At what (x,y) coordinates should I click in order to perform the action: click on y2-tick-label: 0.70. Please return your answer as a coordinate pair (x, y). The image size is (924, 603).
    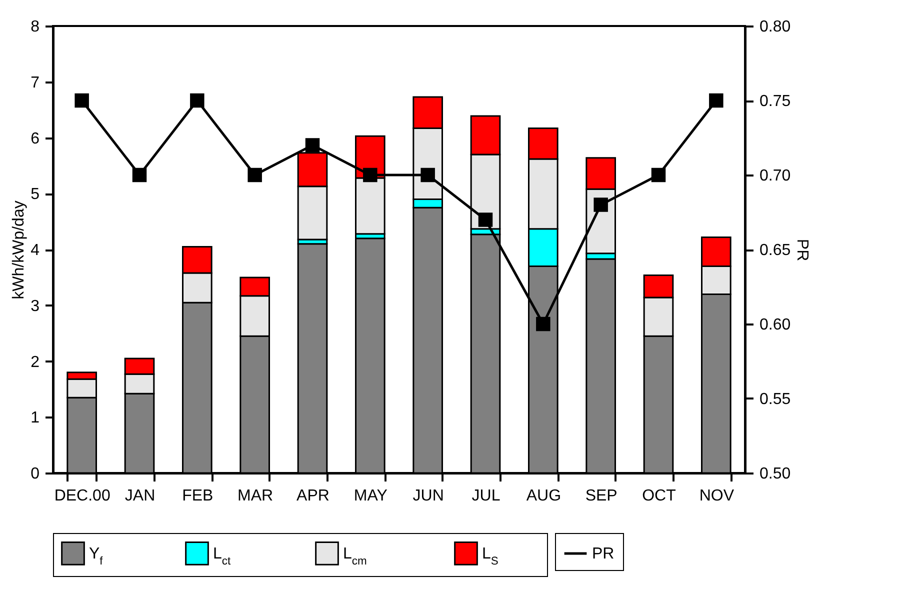
    Looking at the image, I should click on (775, 176).